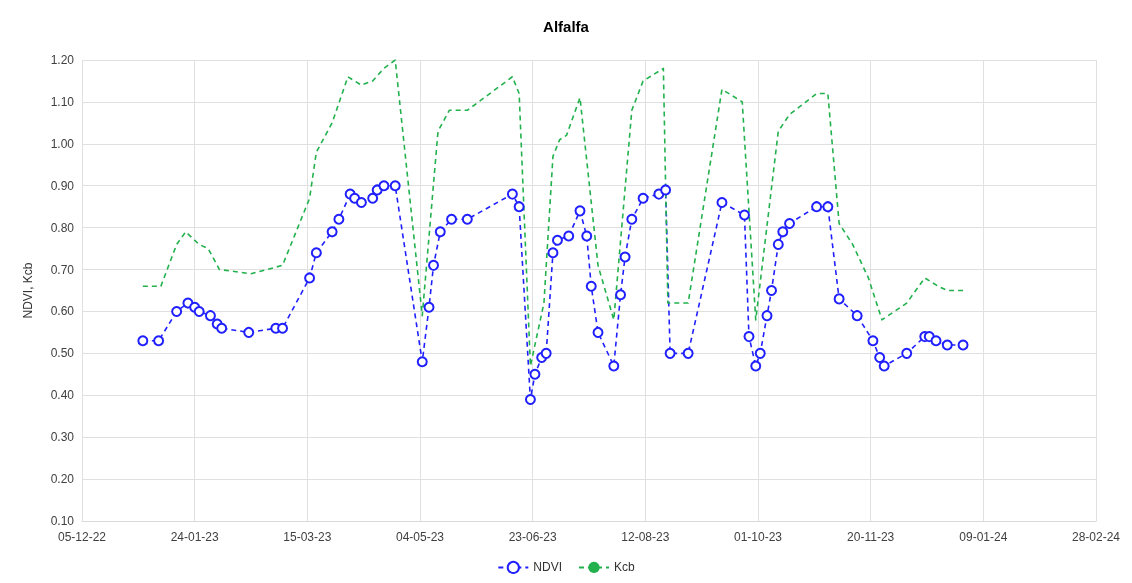 This screenshot has height=583, width=1132. I want to click on chart-title: Alfalfa, so click(566, 26).